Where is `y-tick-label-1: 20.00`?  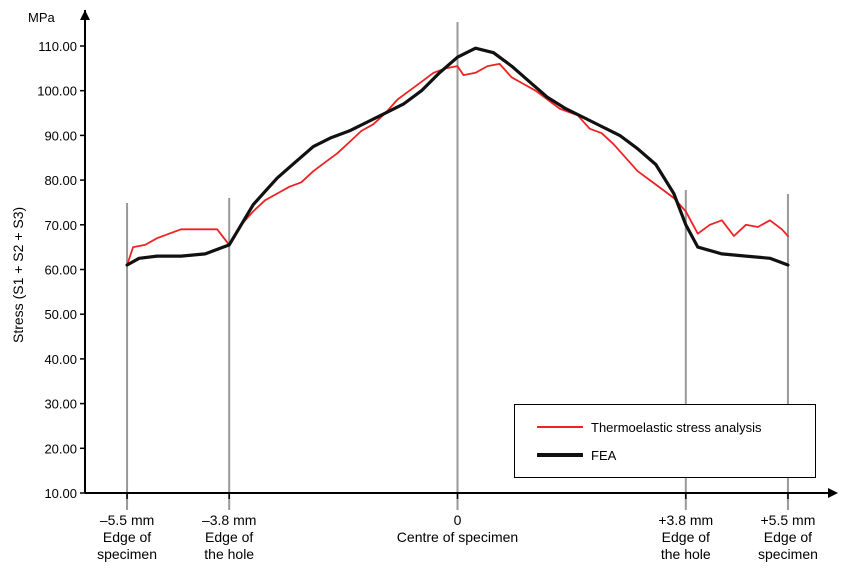
y-tick-label-1: 20.00 is located at coordinates (60, 448).